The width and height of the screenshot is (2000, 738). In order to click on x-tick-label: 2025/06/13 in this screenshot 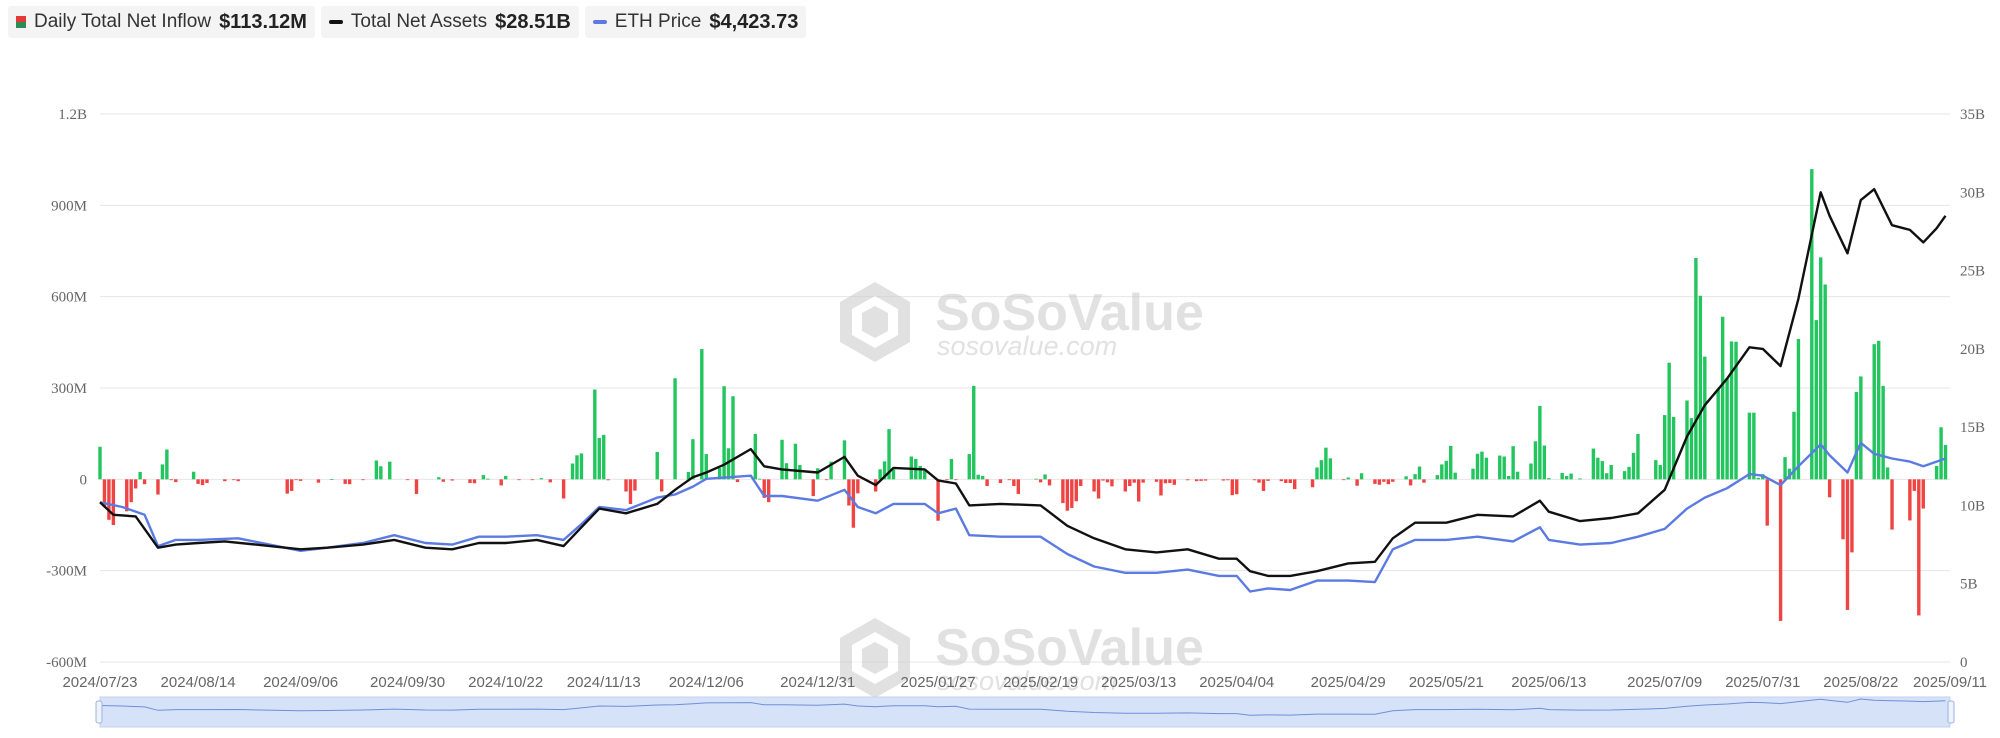, I will do `click(1548, 682)`.